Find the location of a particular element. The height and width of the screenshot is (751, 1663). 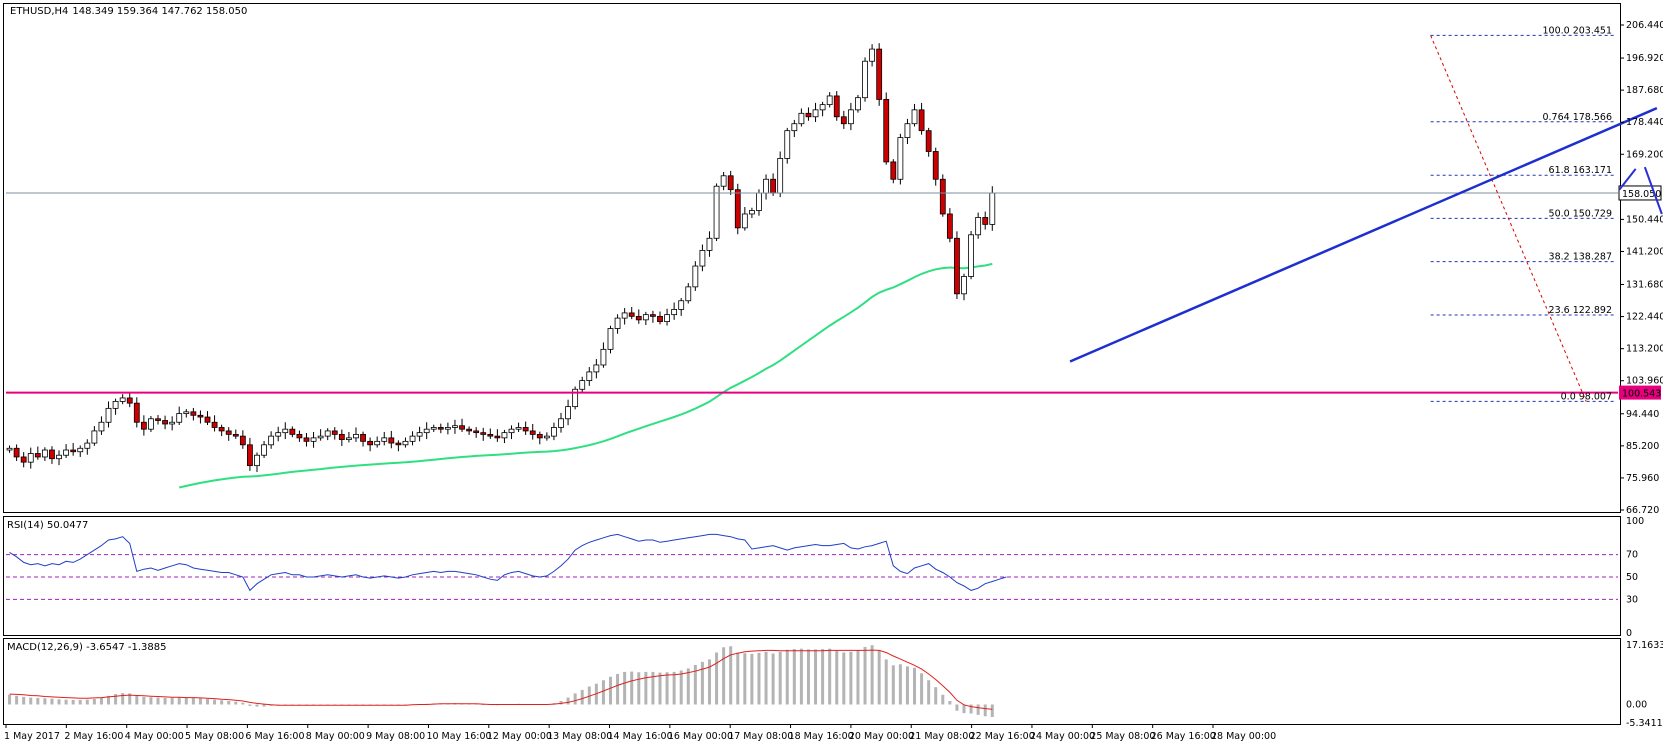

macd-tick-label: 0.00 is located at coordinates (1636, 704).